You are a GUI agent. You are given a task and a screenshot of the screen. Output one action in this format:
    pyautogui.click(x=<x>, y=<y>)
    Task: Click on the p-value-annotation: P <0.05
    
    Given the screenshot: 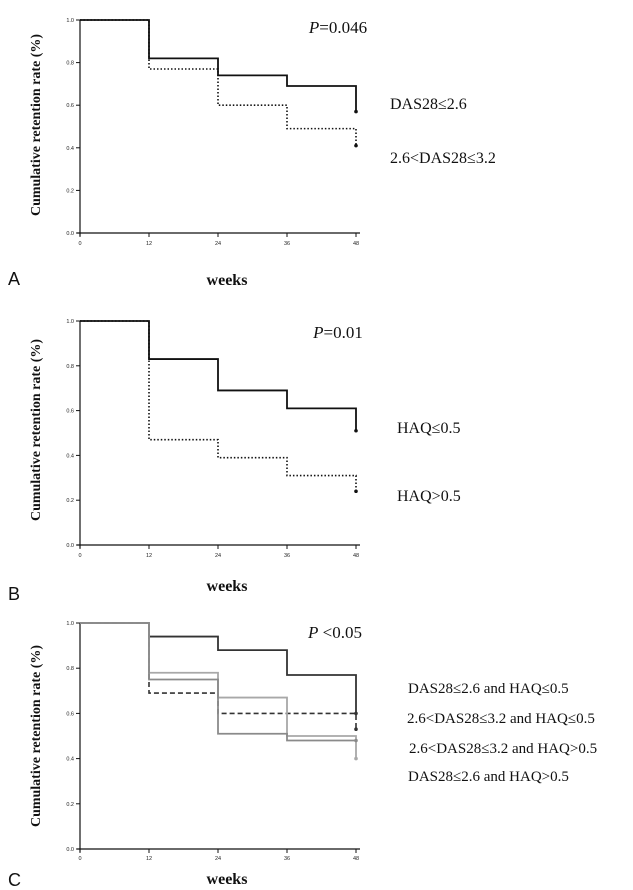 What is the action you would take?
    pyautogui.click(x=334, y=632)
    